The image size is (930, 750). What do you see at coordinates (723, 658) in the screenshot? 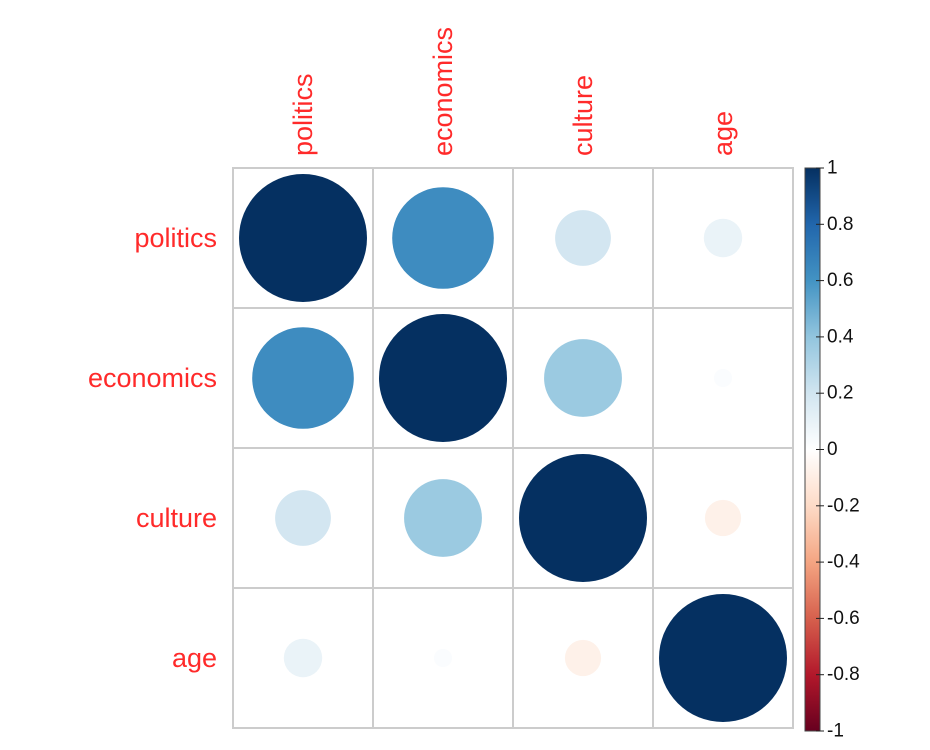
I see `corr-circle-age-age` at bounding box center [723, 658].